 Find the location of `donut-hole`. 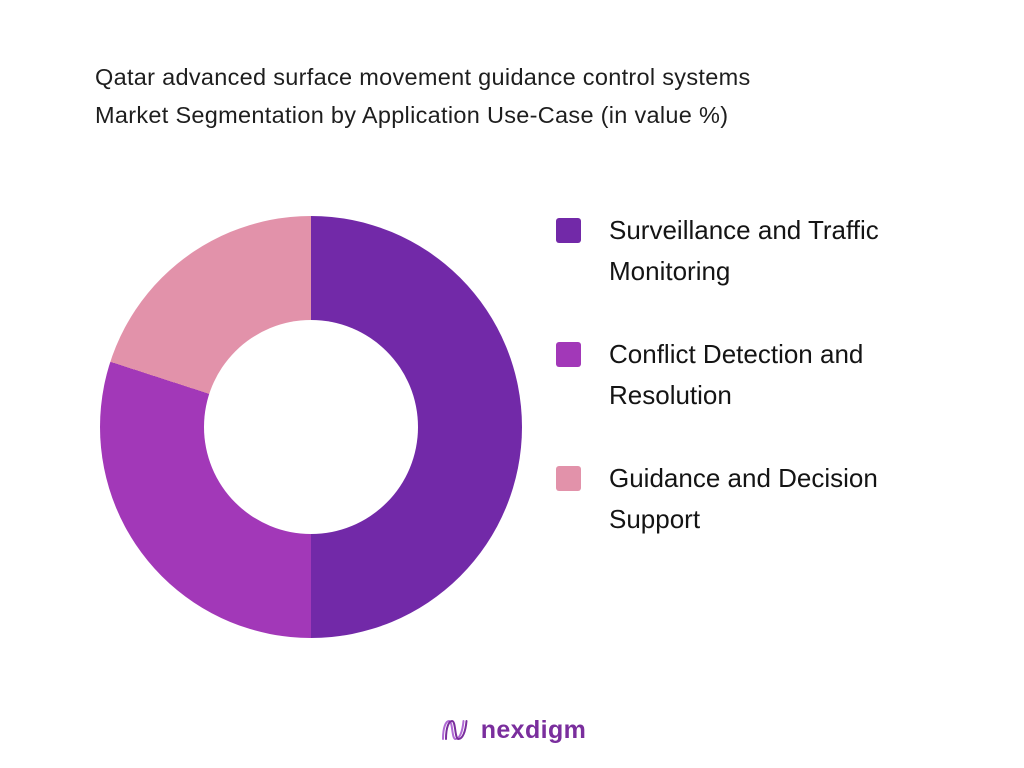

donut-hole is located at coordinates (311, 427).